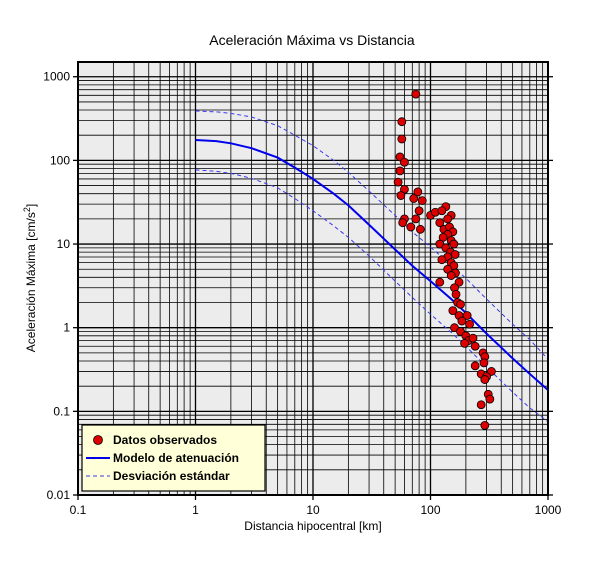 Image resolution: width=590 pixels, height=565 pixels. What do you see at coordinates (61, 411) in the screenshot?
I see `y-tick-label: 0.1` at bounding box center [61, 411].